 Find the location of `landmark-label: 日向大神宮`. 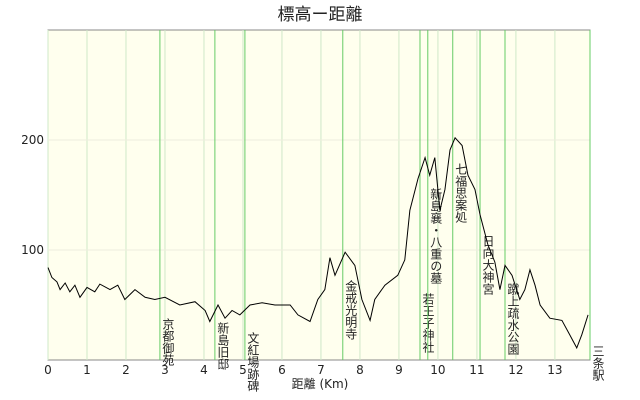

landmark-label: 日向大神宮 is located at coordinates (488, 265).